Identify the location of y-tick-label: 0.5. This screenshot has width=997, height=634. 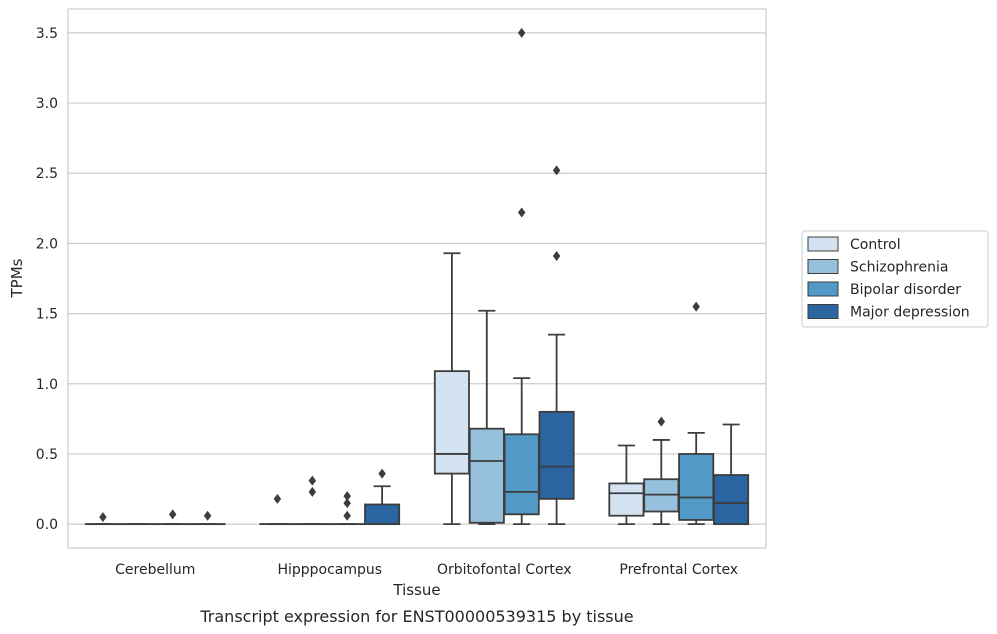
(47, 455).